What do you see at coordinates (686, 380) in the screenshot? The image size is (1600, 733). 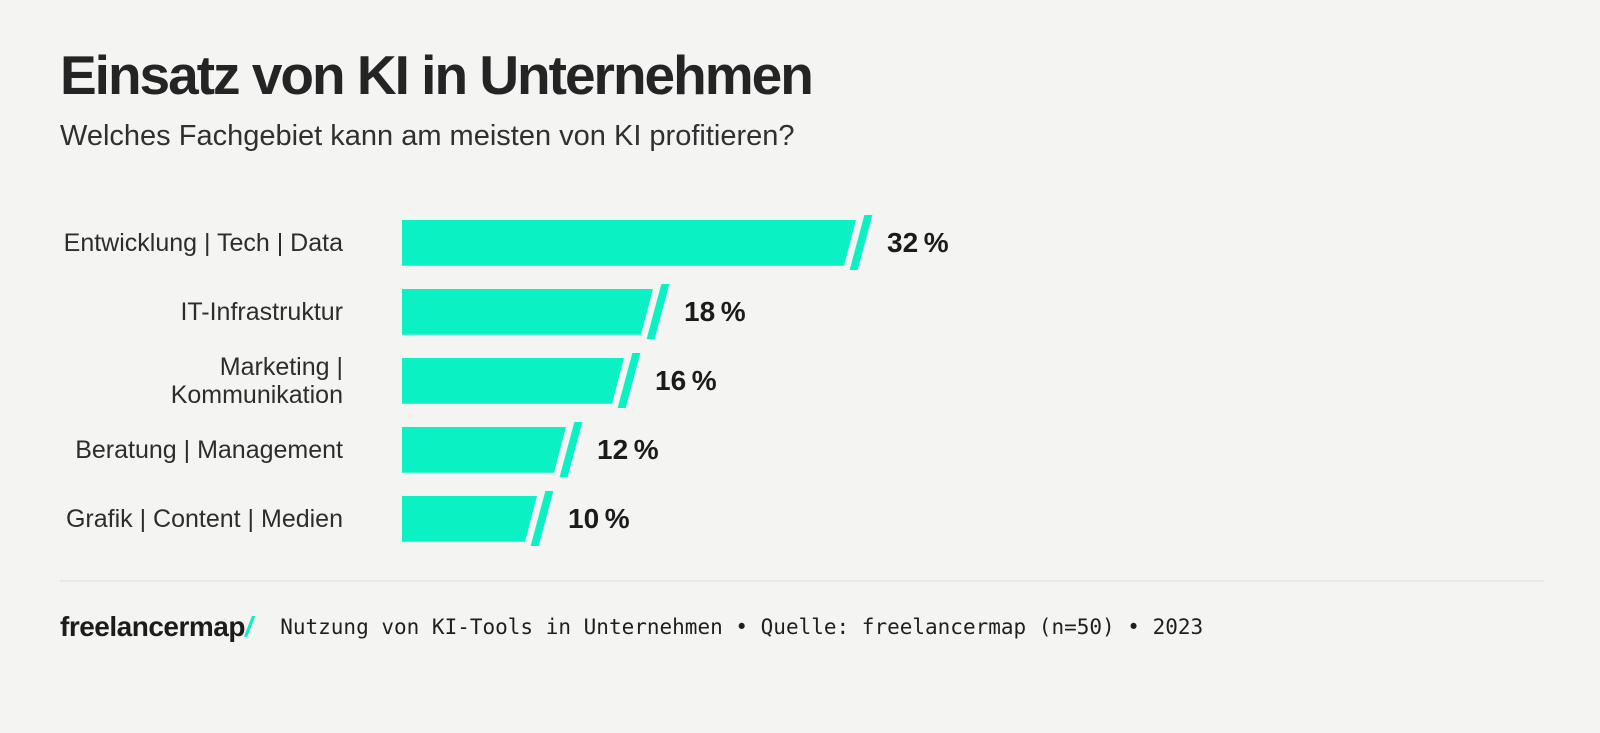 I see `value-label: 16 %` at bounding box center [686, 380].